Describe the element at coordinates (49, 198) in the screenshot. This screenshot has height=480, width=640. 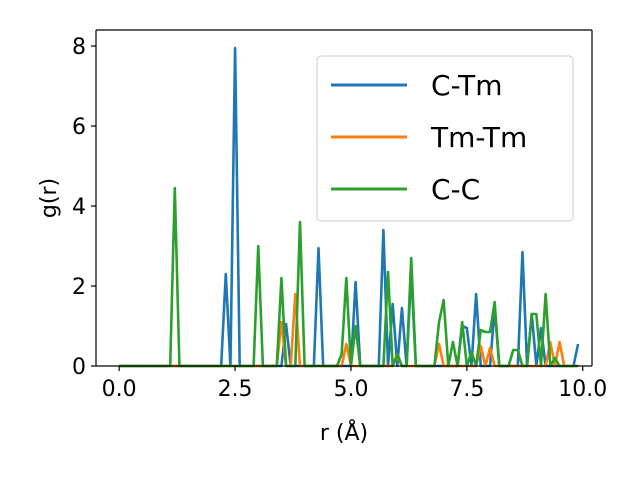
I see `y-axis-label: g(r)` at that location.